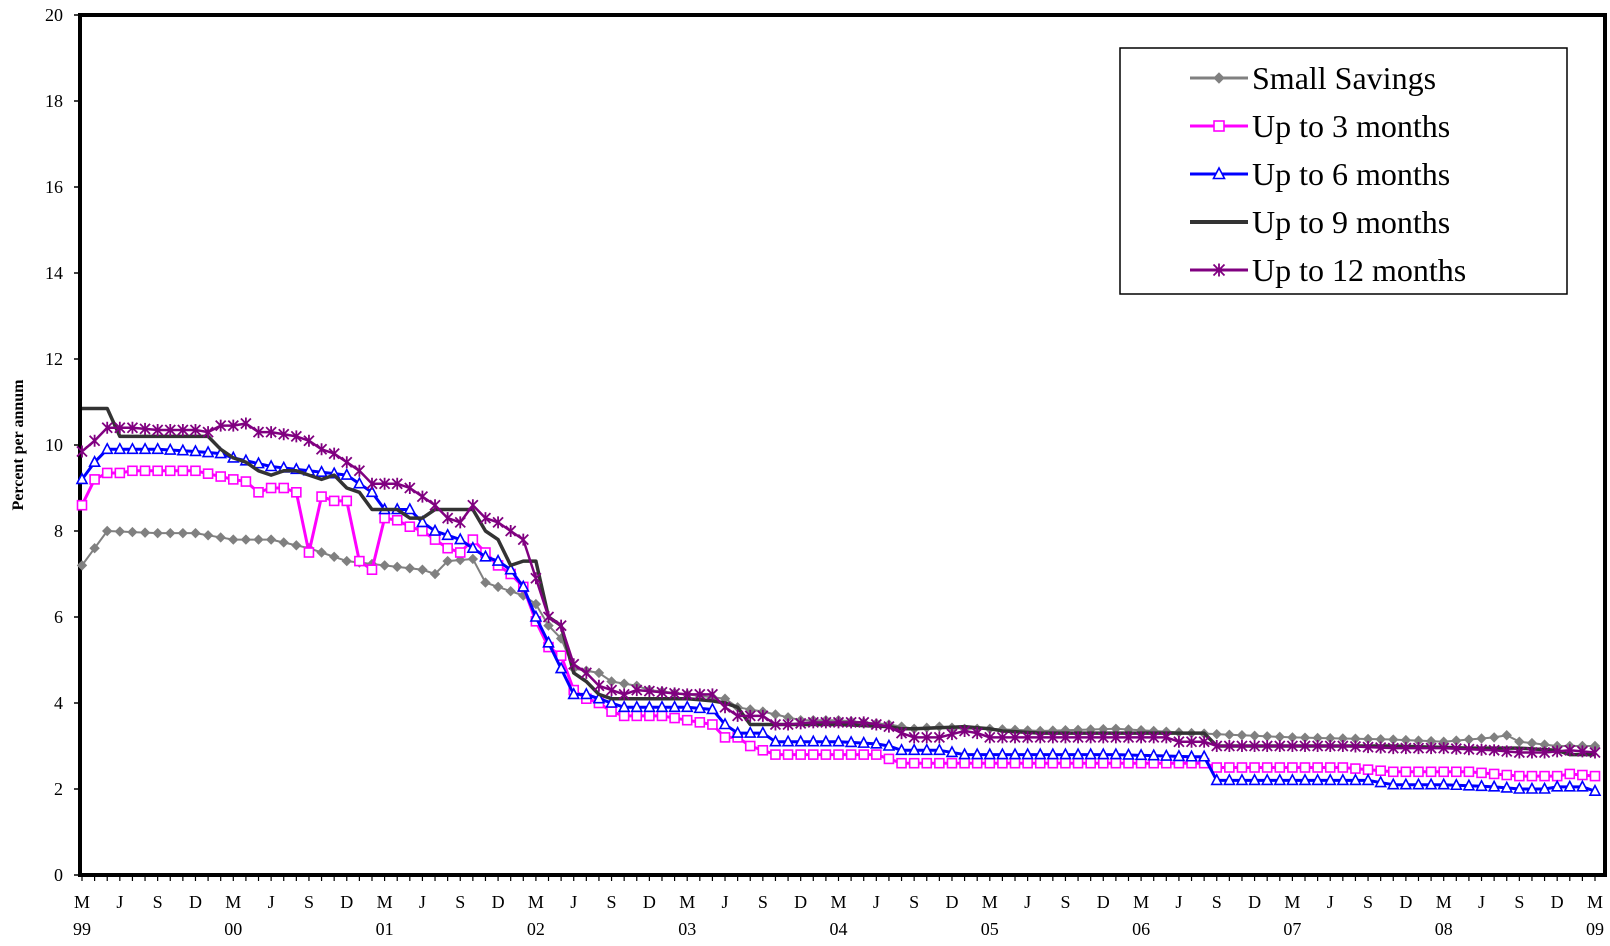 The image size is (1610, 946). What do you see at coordinates (1254, 902) in the screenshot?
I see `x-tick-label-month: D` at bounding box center [1254, 902].